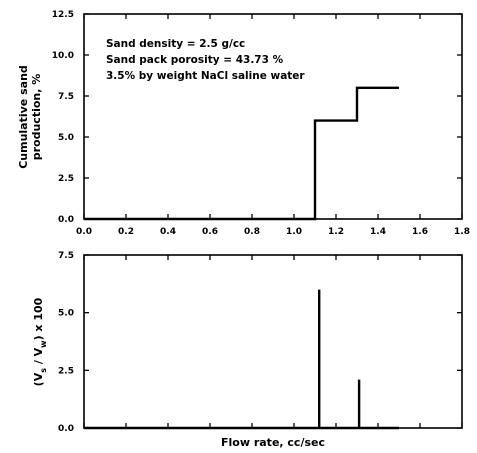  What do you see at coordinates (462, 232) in the screenshot?
I see `x-tick-label: 1.8` at bounding box center [462, 232].